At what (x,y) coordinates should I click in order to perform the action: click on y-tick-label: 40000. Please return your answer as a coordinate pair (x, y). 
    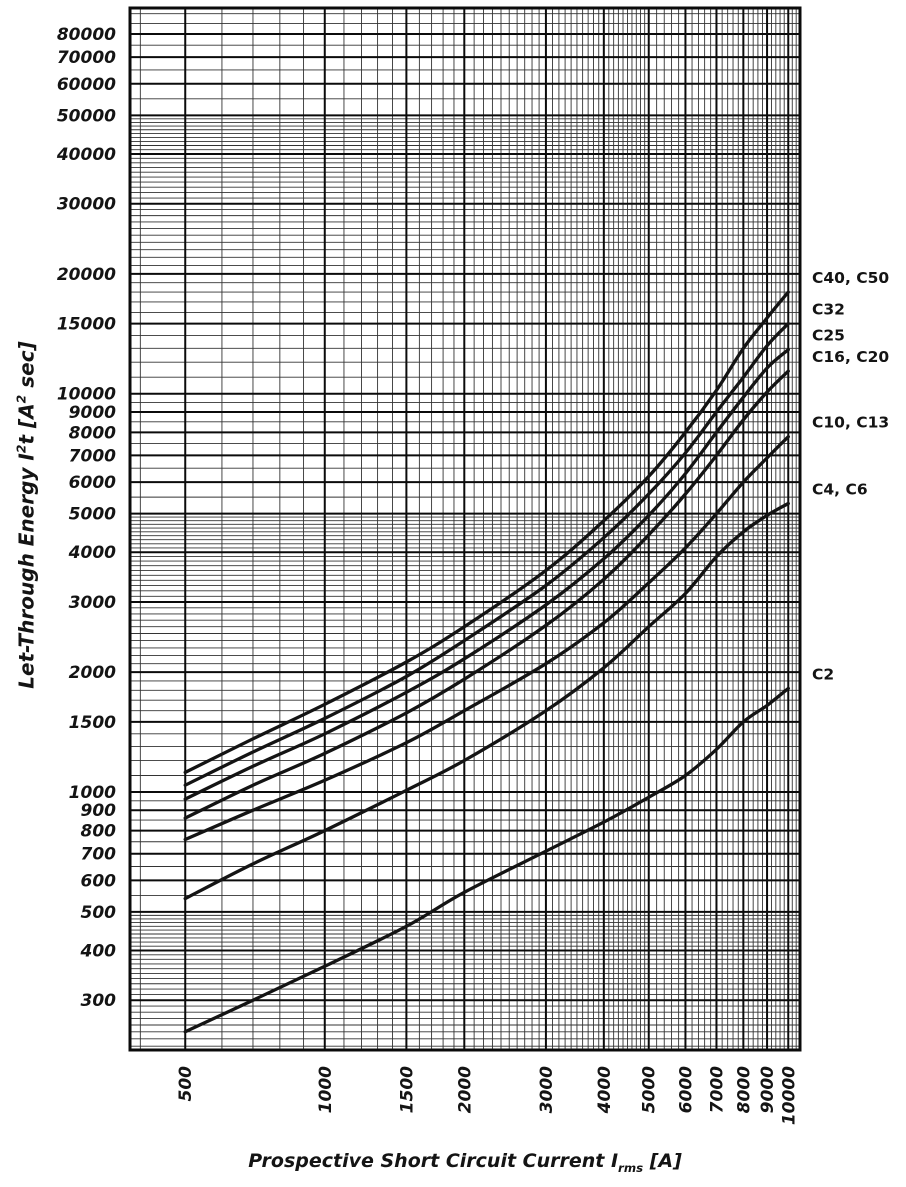
    Looking at the image, I should click on (86, 155).